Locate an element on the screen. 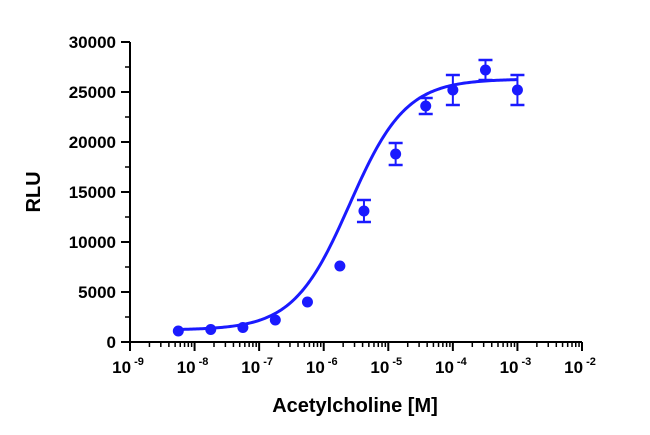 This screenshot has height=435, width=650. y-tick-label: 5000 is located at coordinates (97, 292).